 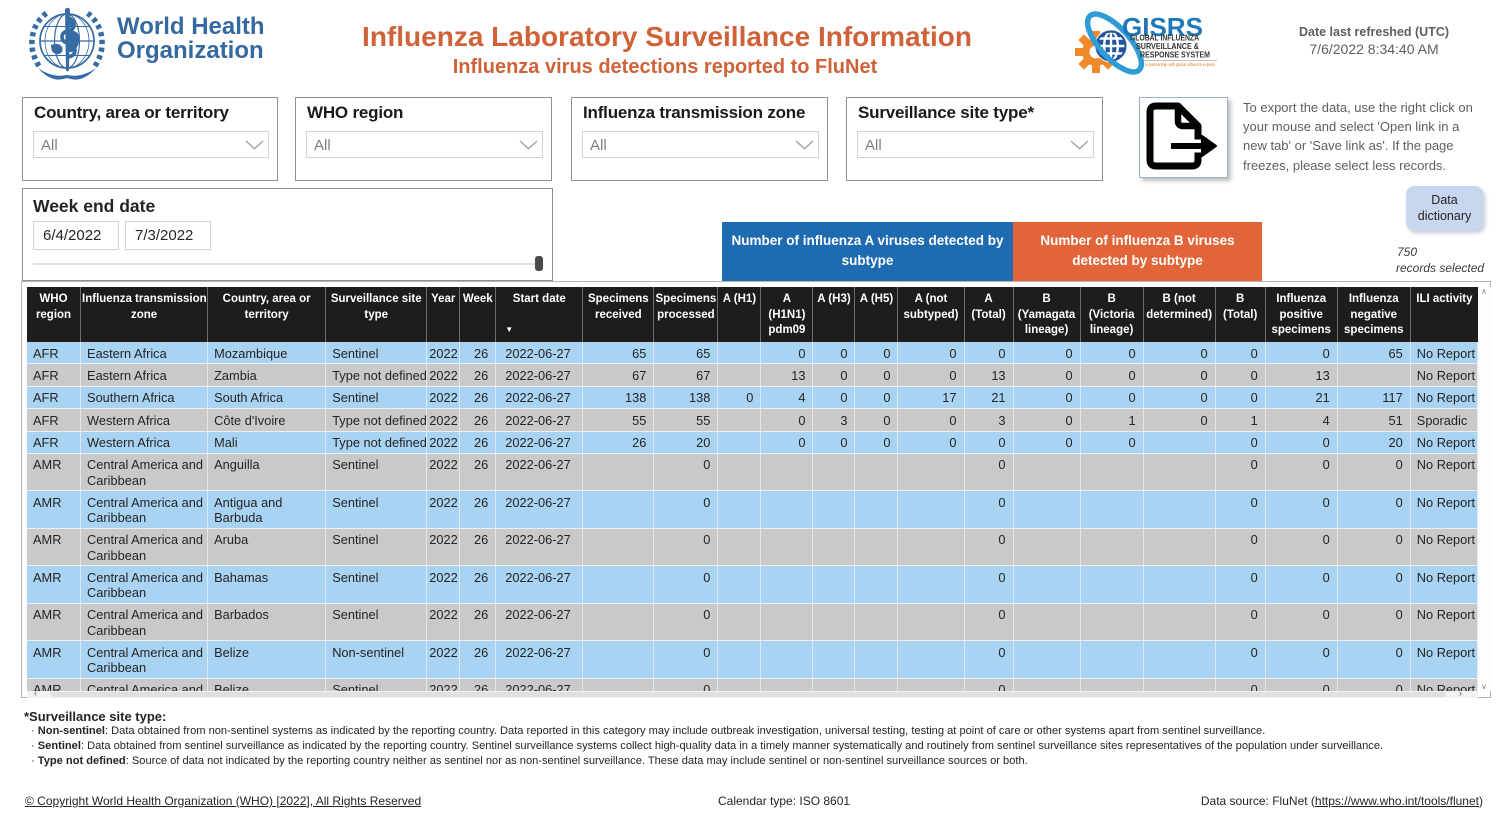 What do you see at coordinates (1162, 27) in the screenshot?
I see `svg-text: GISRS` at bounding box center [1162, 27].